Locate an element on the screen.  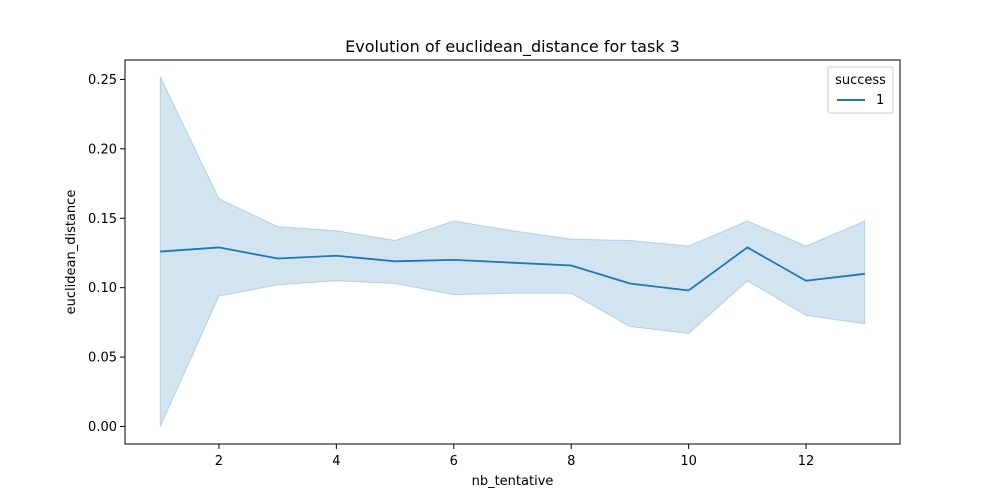
x-tick-label: 2 is located at coordinates (219, 461).